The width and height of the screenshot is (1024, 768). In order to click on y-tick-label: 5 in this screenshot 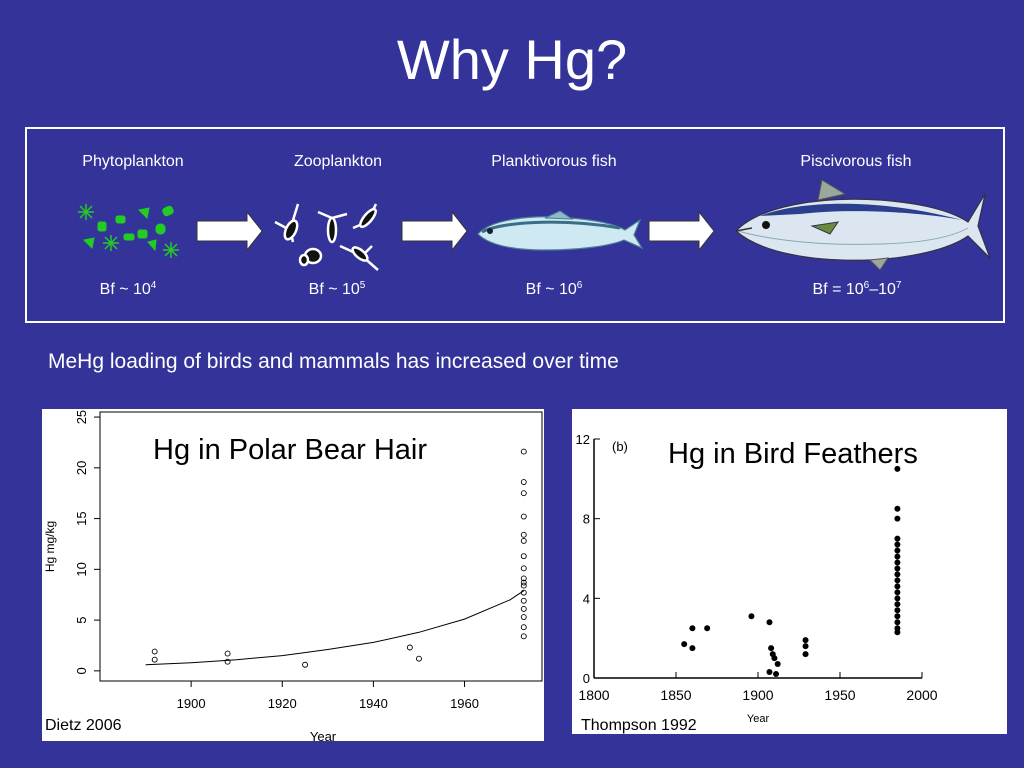, I will do `click(81, 619)`.